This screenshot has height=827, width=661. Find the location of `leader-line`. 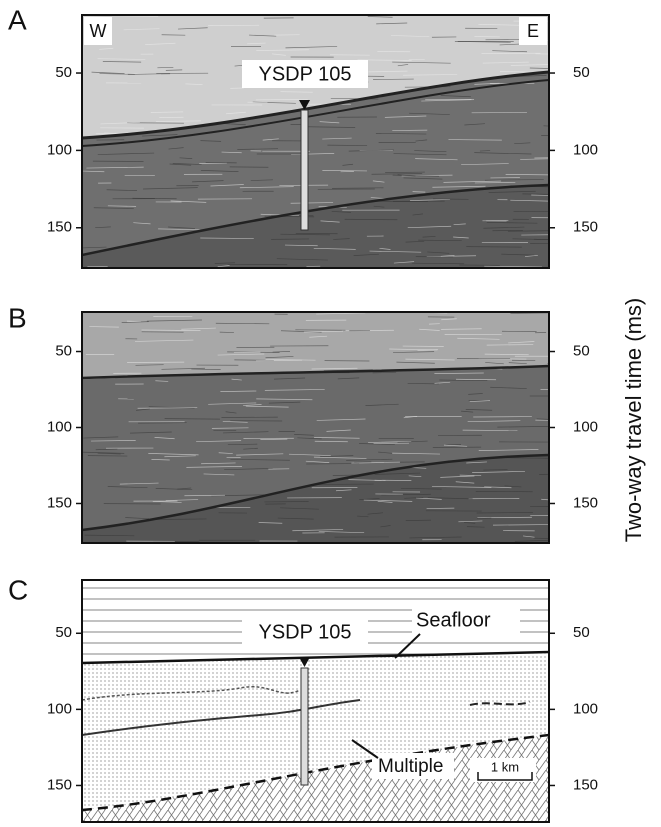

leader-line is located at coordinates (365, 749).